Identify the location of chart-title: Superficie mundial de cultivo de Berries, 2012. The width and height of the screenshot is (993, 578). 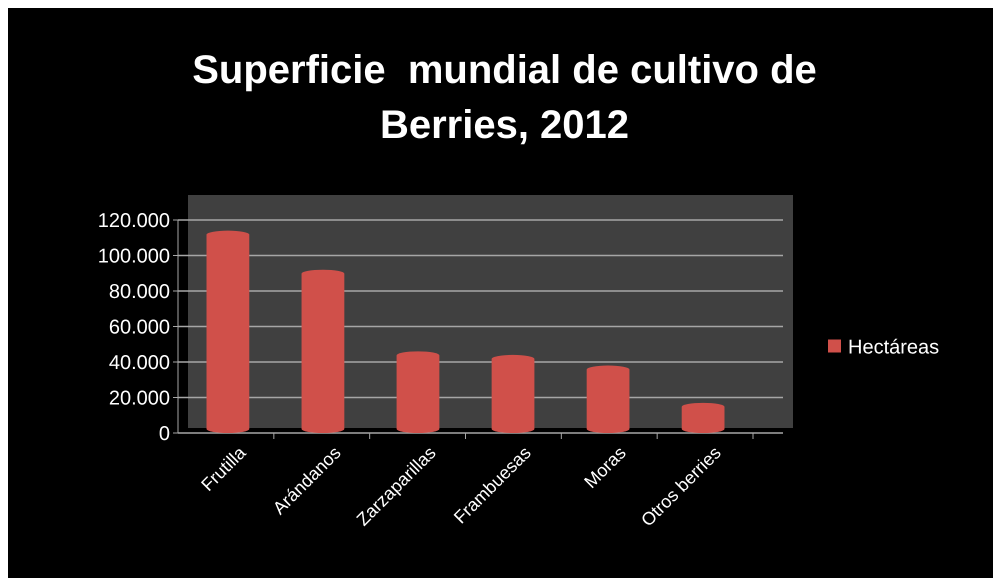
(504, 97).